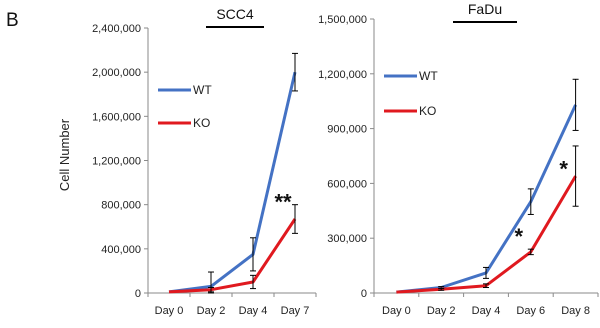 The height and width of the screenshot is (328, 600). What do you see at coordinates (121, 250) in the screenshot?
I see `y-tick-label: 400,000` at bounding box center [121, 250].